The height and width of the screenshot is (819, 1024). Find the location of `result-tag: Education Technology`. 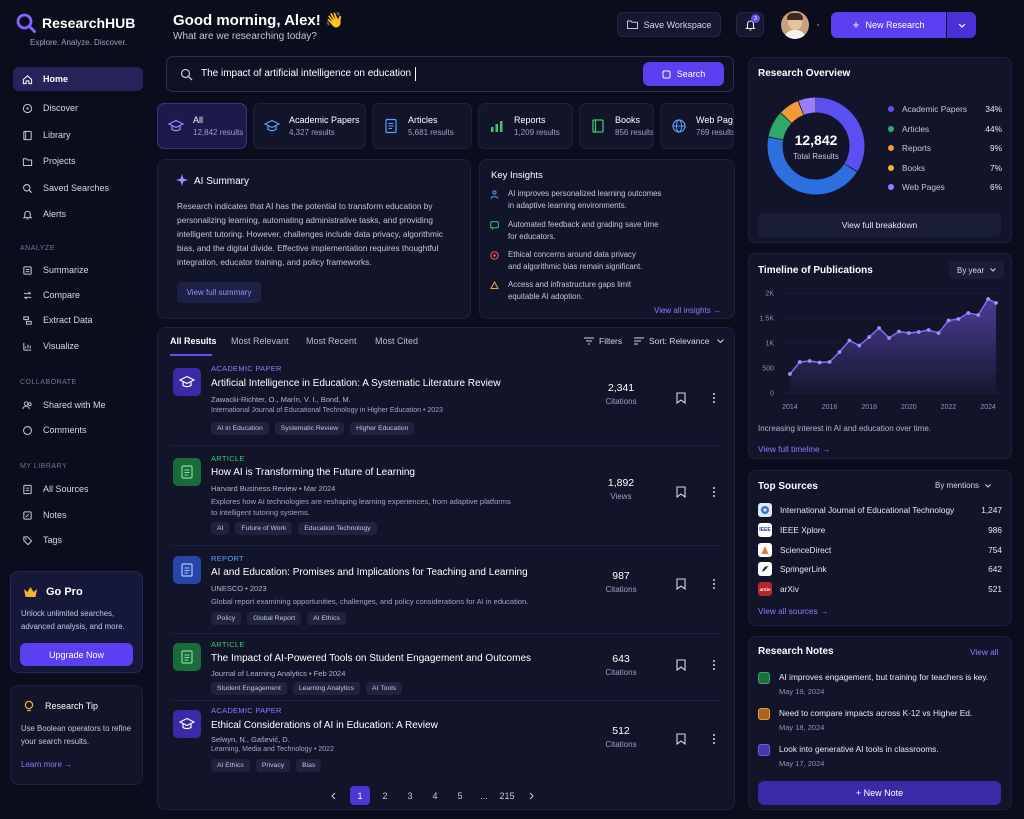

result-tag: Education Technology is located at coordinates (337, 528).